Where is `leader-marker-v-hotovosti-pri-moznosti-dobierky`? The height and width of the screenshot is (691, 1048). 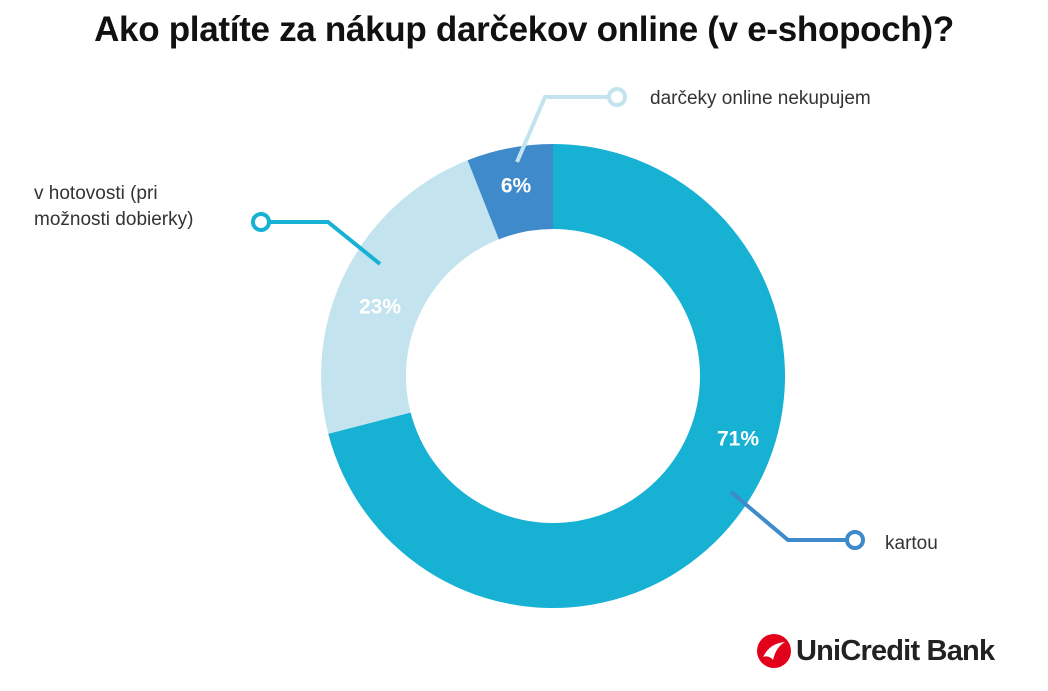 leader-marker-v-hotovosti-pri-moznosti-dobierky is located at coordinates (261, 222).